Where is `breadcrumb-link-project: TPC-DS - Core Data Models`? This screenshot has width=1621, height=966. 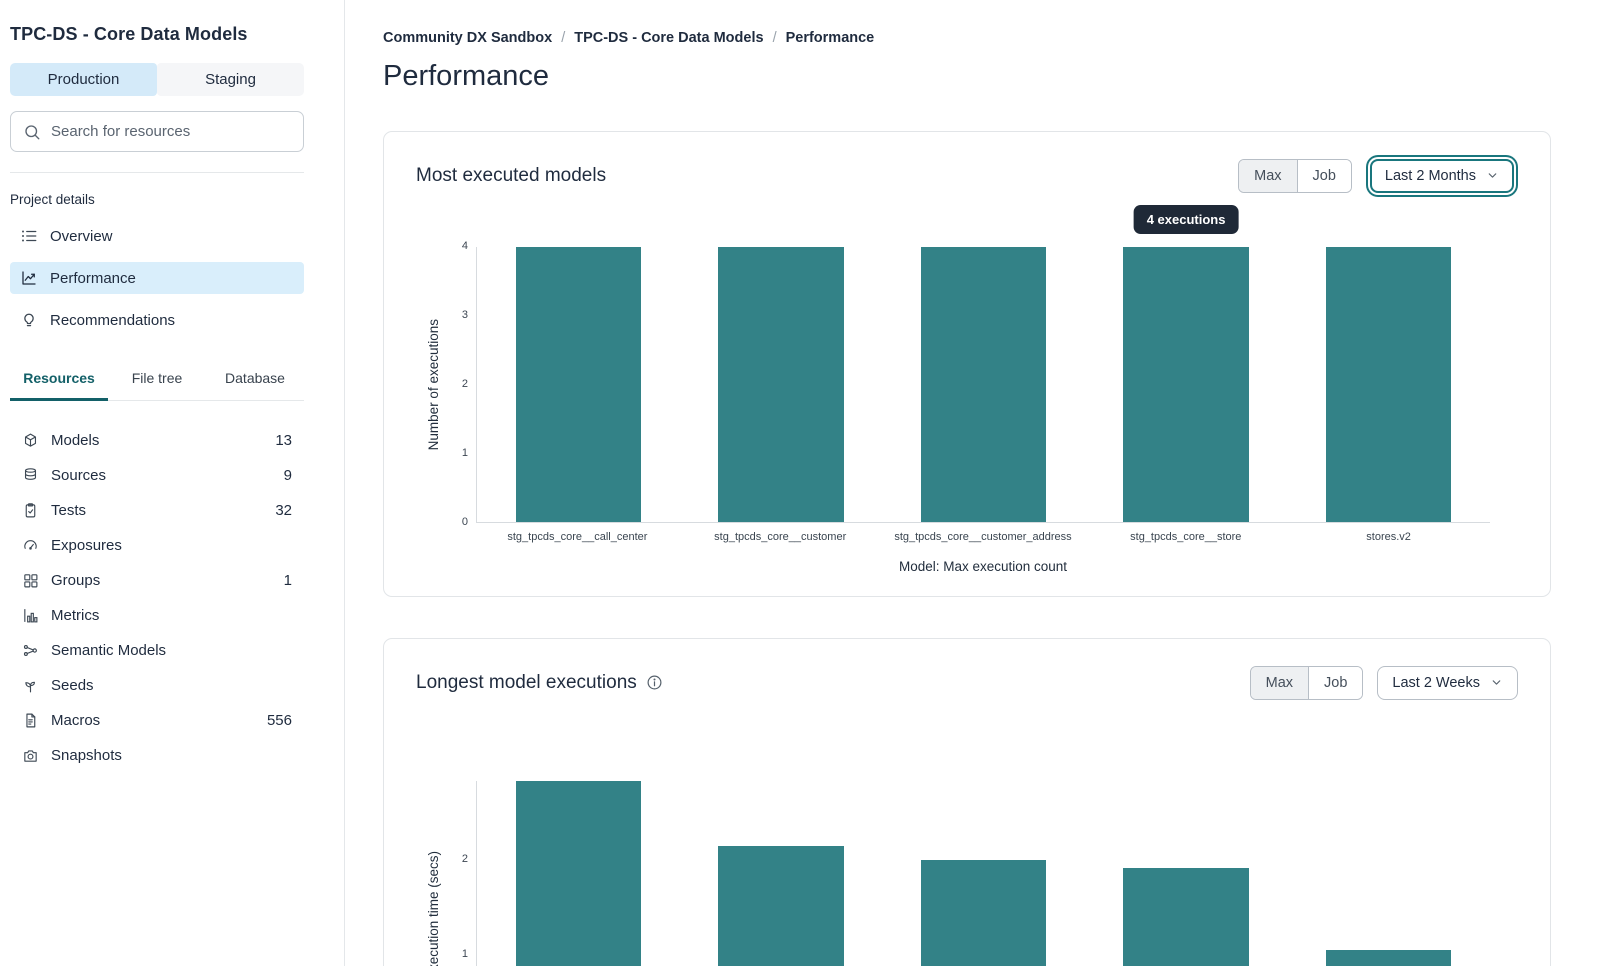
breadcrumb-link-project: TPC-DS - Core Data Models is located at coordinates (669, 38).